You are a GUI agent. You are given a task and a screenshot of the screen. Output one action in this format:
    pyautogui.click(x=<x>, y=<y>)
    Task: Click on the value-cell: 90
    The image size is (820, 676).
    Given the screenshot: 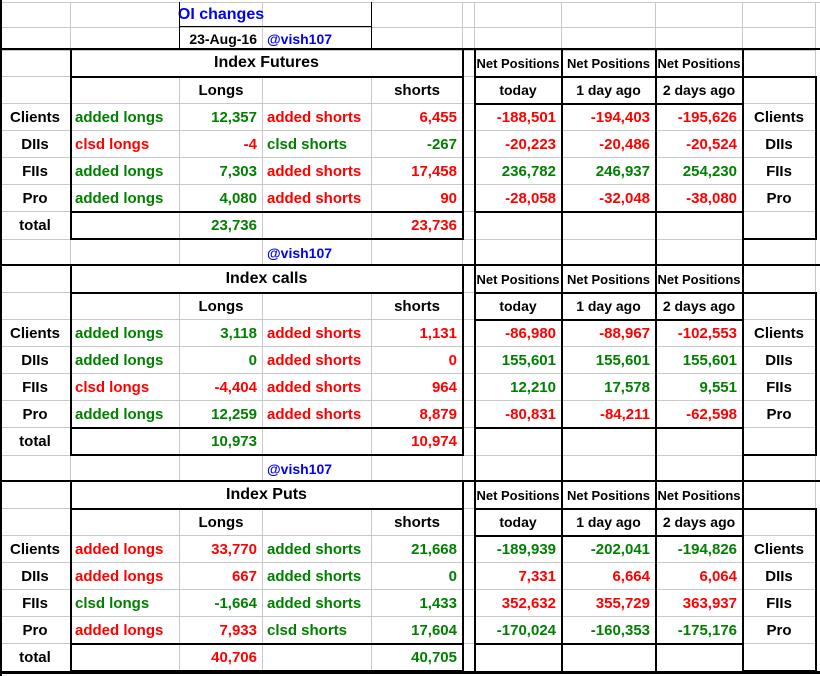 What is the action you would take?
    pyautogui.click(x=417, y=198)
    